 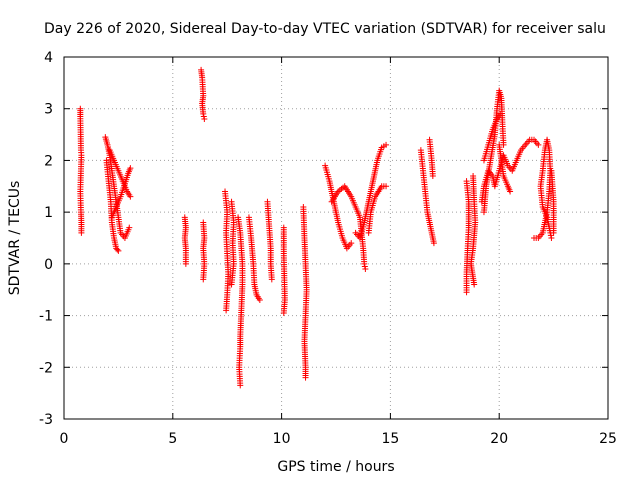 What do you see at coordinates (46, 420) in the screenshot?
I see `y-tick-label: -3` at bounding box center [46, 420].